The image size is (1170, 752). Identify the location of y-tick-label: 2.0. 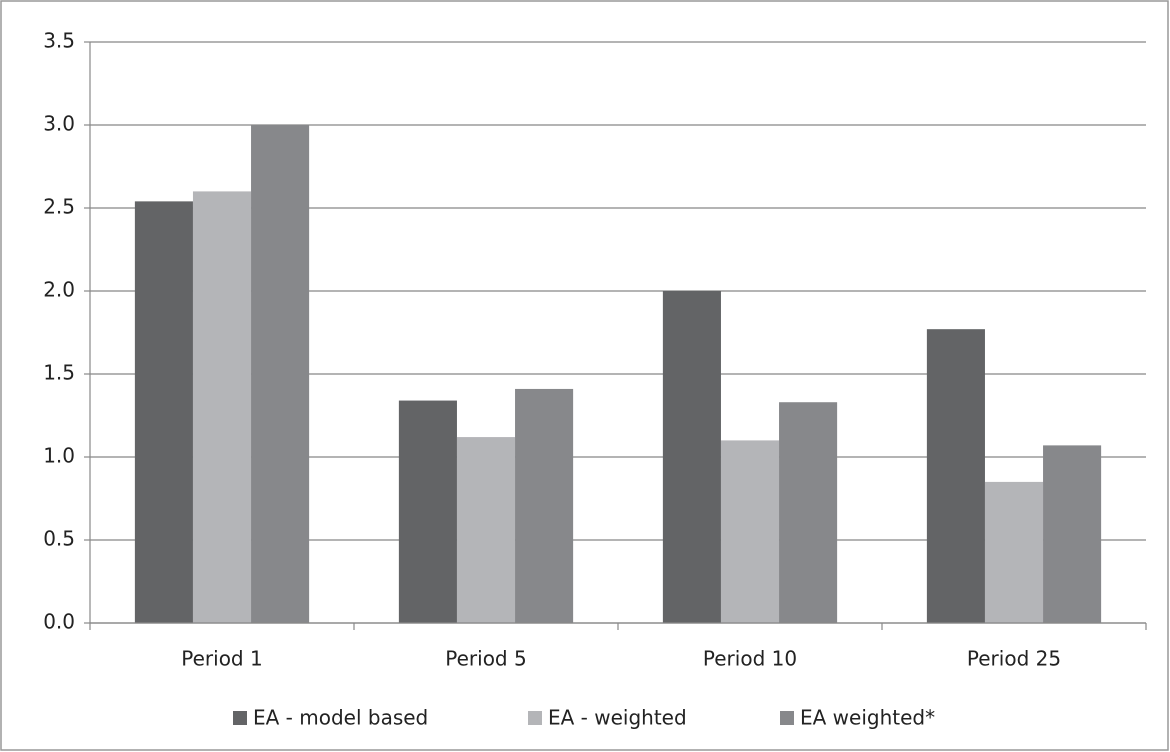
(59, 290).